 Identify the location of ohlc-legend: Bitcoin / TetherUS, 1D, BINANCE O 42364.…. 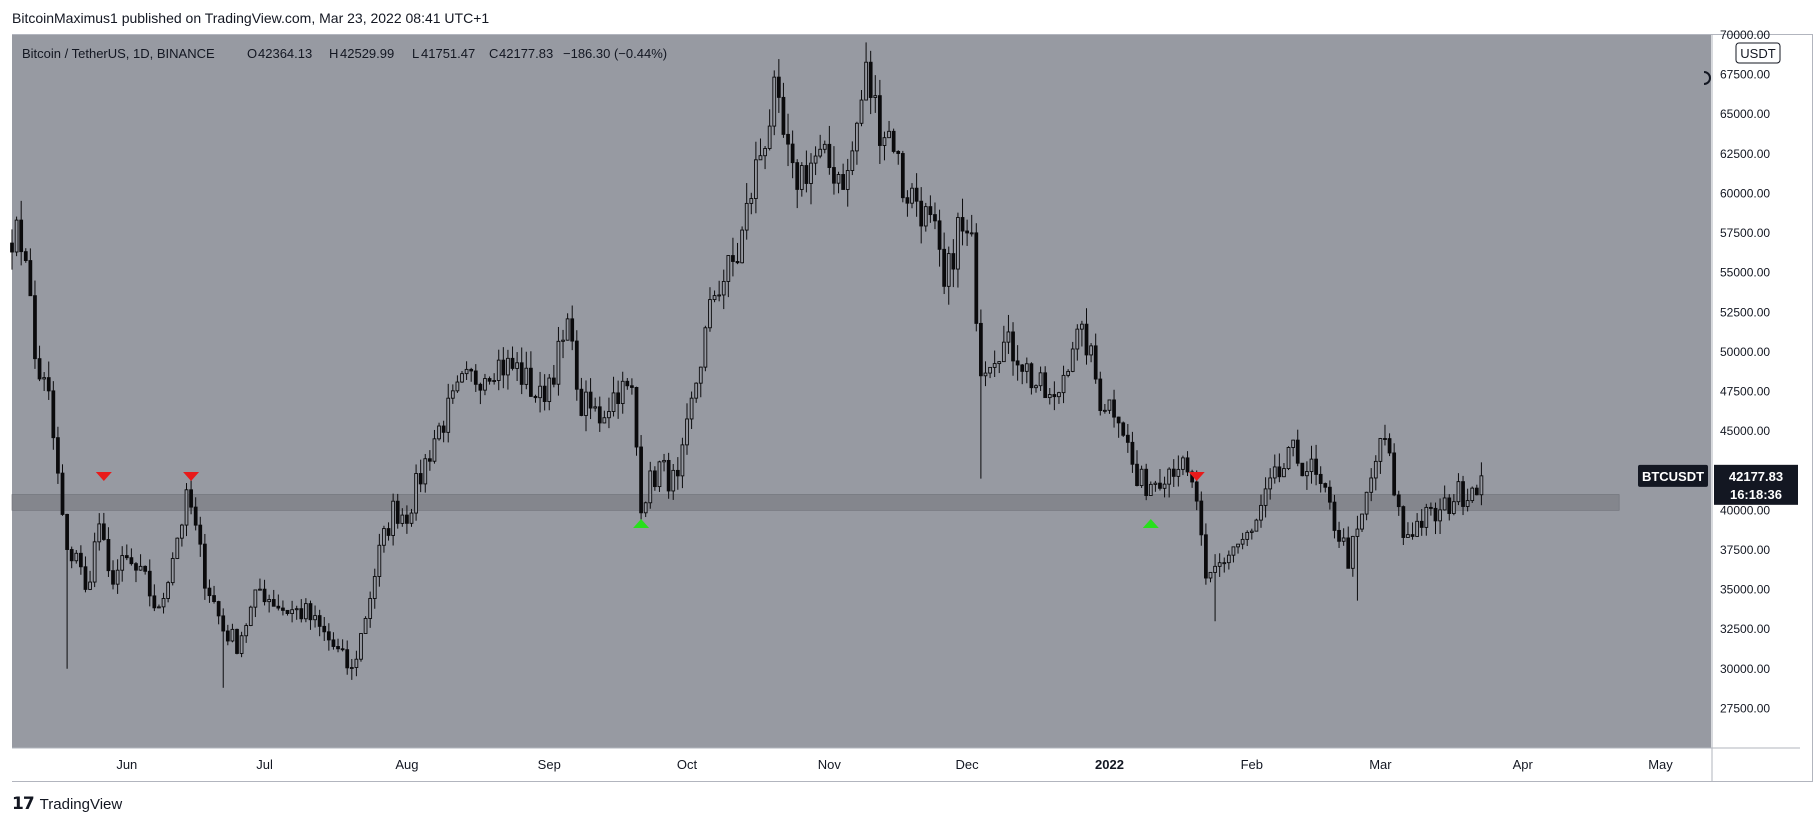
(344, 53).